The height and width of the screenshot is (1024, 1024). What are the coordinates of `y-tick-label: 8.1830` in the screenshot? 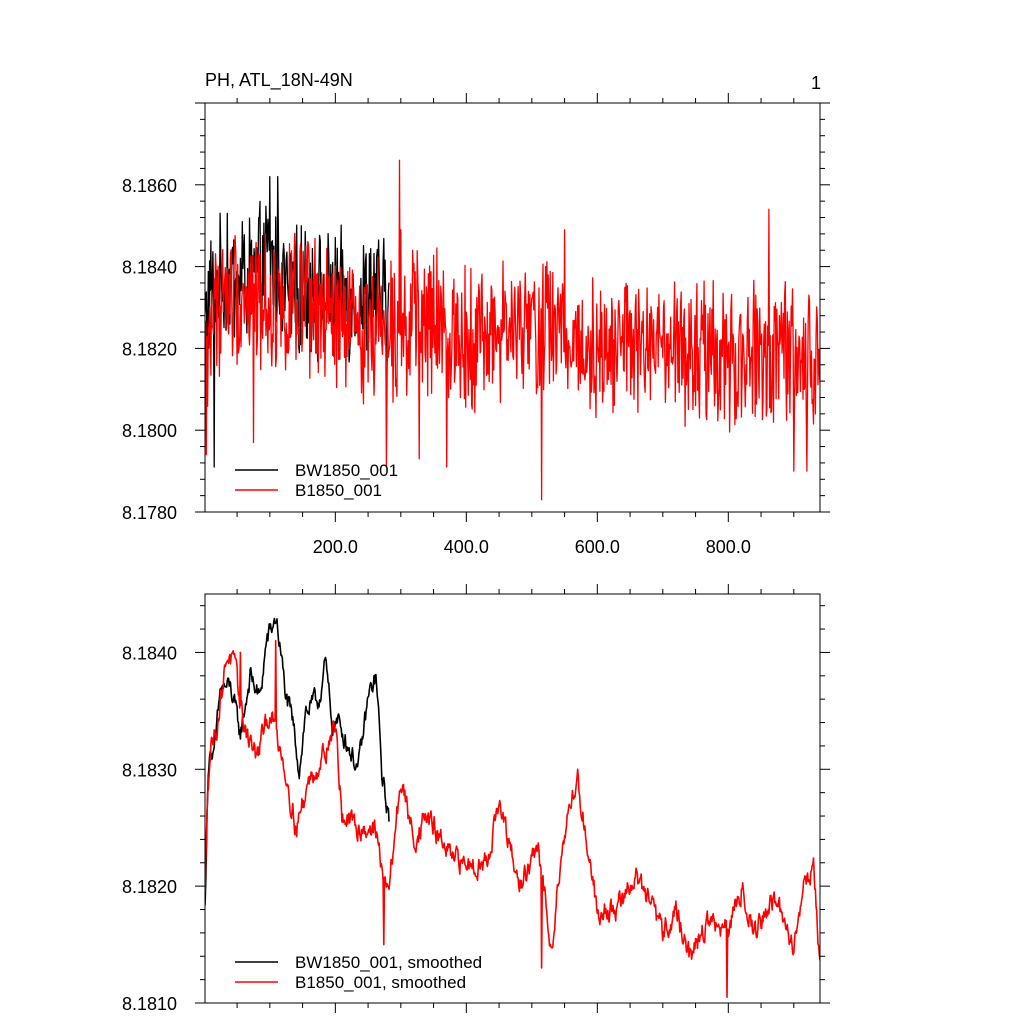 It's located at (149, 770).